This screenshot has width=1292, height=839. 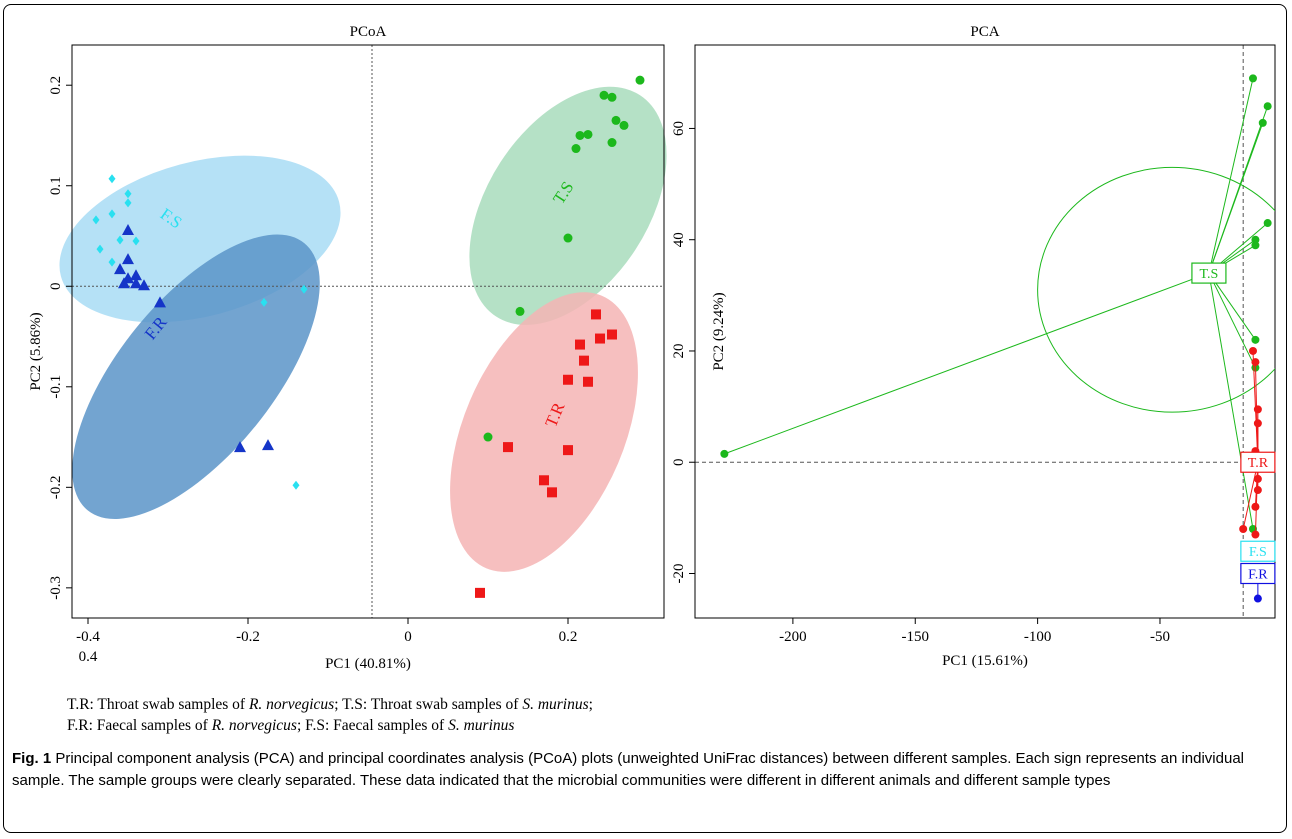 I want to click on pcoa-y-tick-label: -0.1, so click(x=56, y=387).